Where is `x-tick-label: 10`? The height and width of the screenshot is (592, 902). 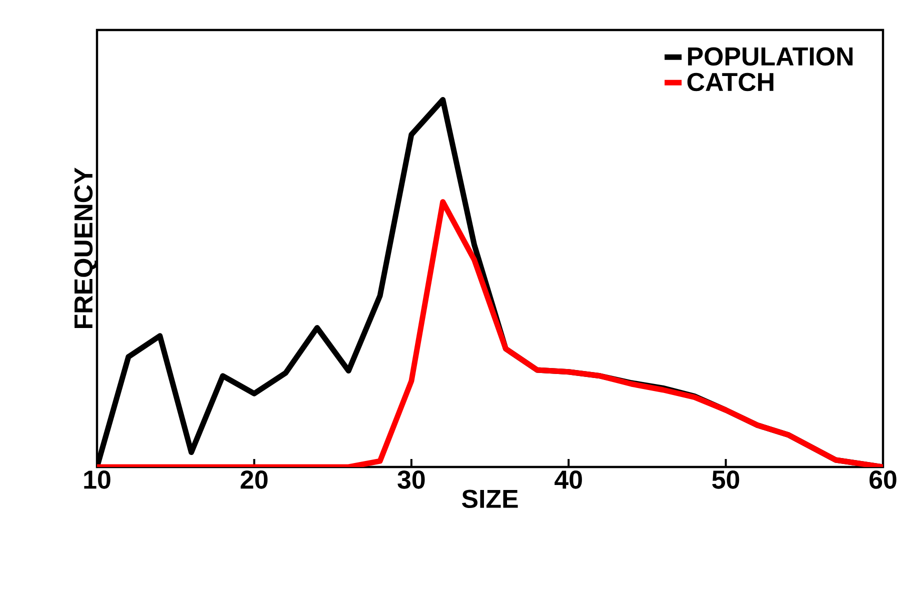
x-tick-label: 10 is located at coordinates (97, 479).